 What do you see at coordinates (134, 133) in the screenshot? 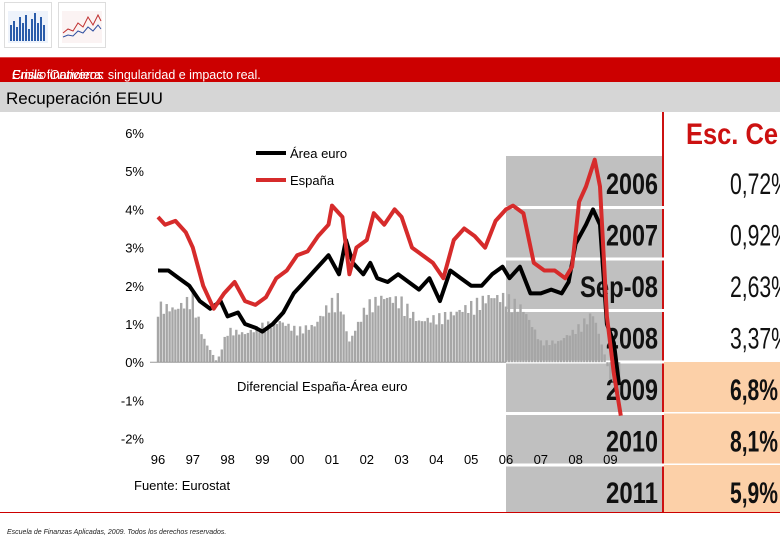
I see `y-tick-label: 6%` at bounding box center [134, 133].